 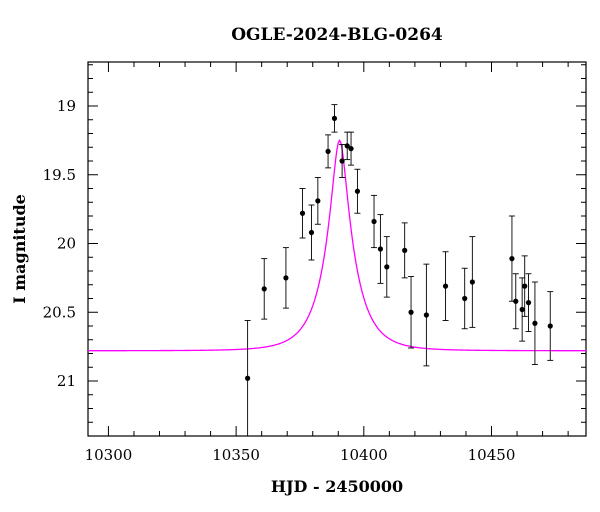 I want to click on y-tick-label: 21, so click(x=66, y=381).